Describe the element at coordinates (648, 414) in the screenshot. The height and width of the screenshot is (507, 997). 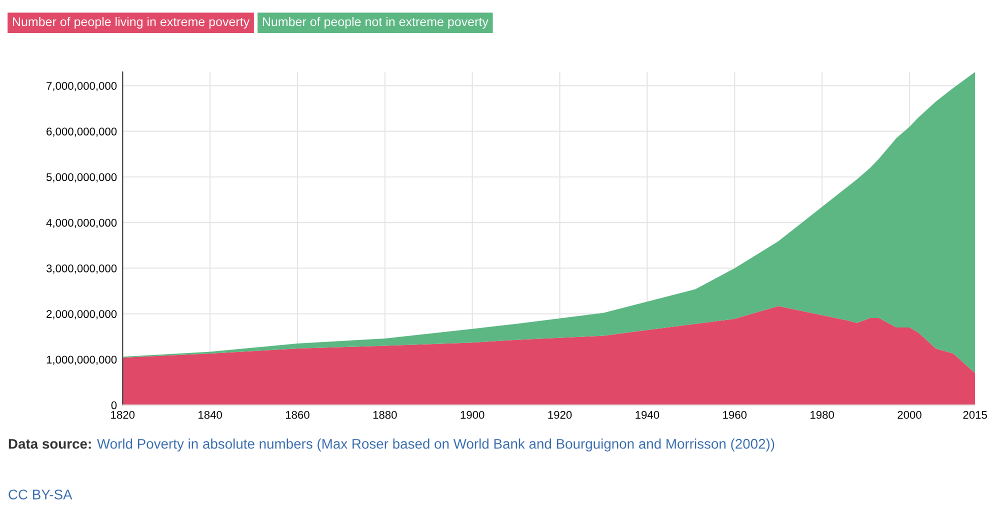
I see `x-tick-label: 1940` at that location.